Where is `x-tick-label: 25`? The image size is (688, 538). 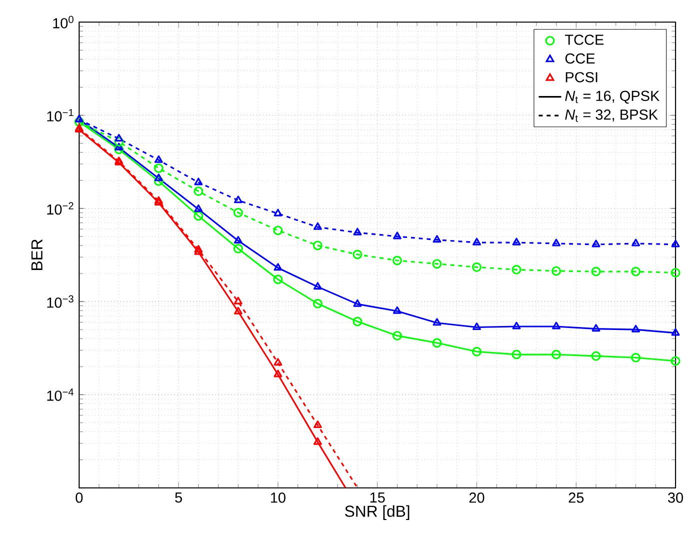 x-tick-label: 25 is located at coordinates (576, 497).